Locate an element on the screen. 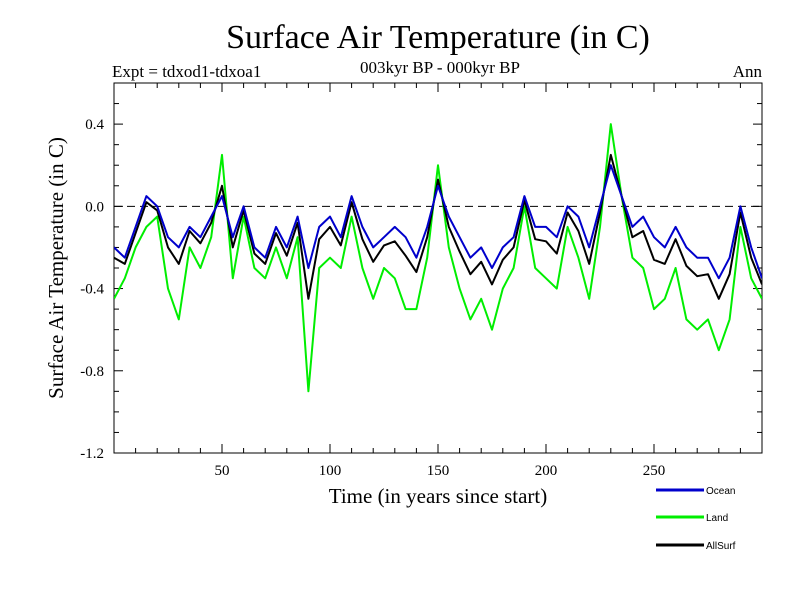 This screenshot has width=800, height=600. y-tick-label: 0.0 is located at coordinates (94, 207).